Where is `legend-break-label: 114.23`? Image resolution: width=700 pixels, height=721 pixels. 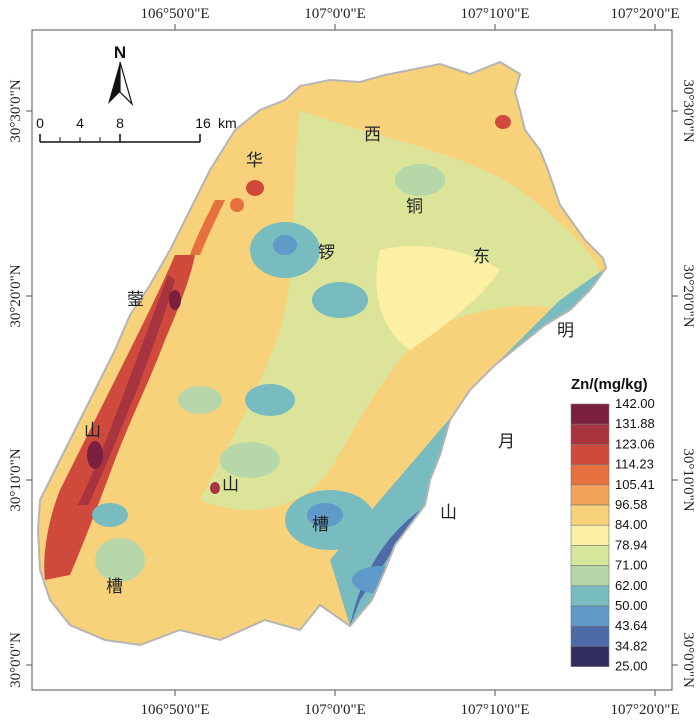
legend-break-label: 114.23 is located at coordinates (634, 464).